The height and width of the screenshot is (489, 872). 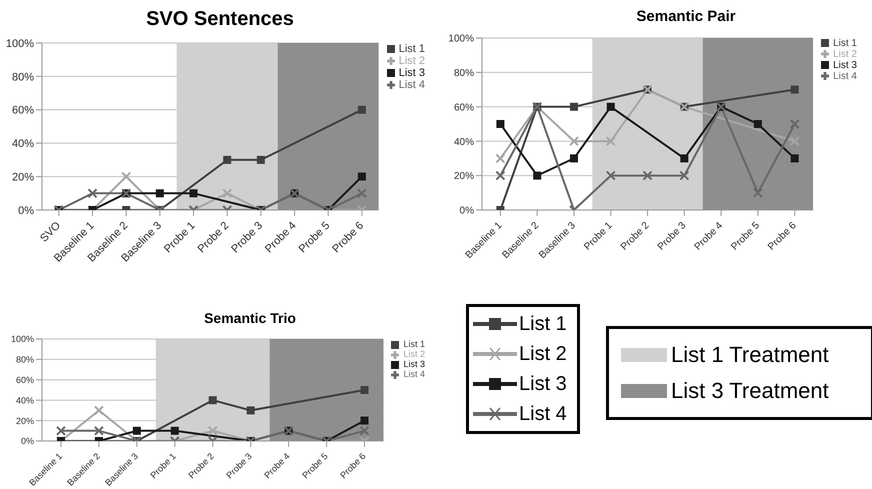 I want to click on chart-title: SVO Sentences, so click(x=220, y=19).